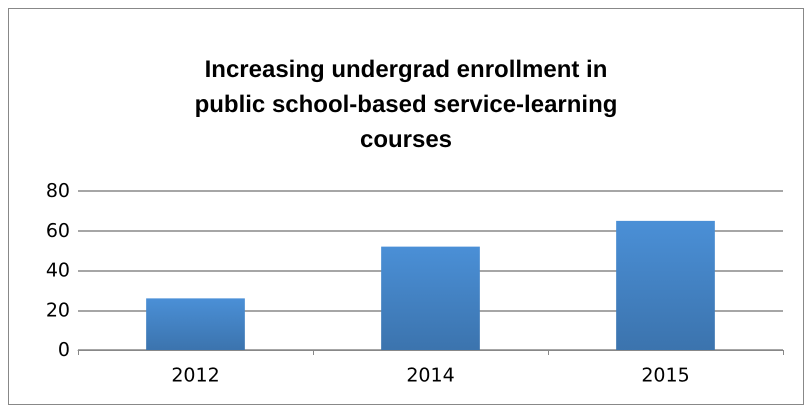 Image resolution: width=812 pixels, height=413 pixels. Describe the element at coordinates (195, 375) in the screenshot. I see `x-tick-label: 2012` at that location.